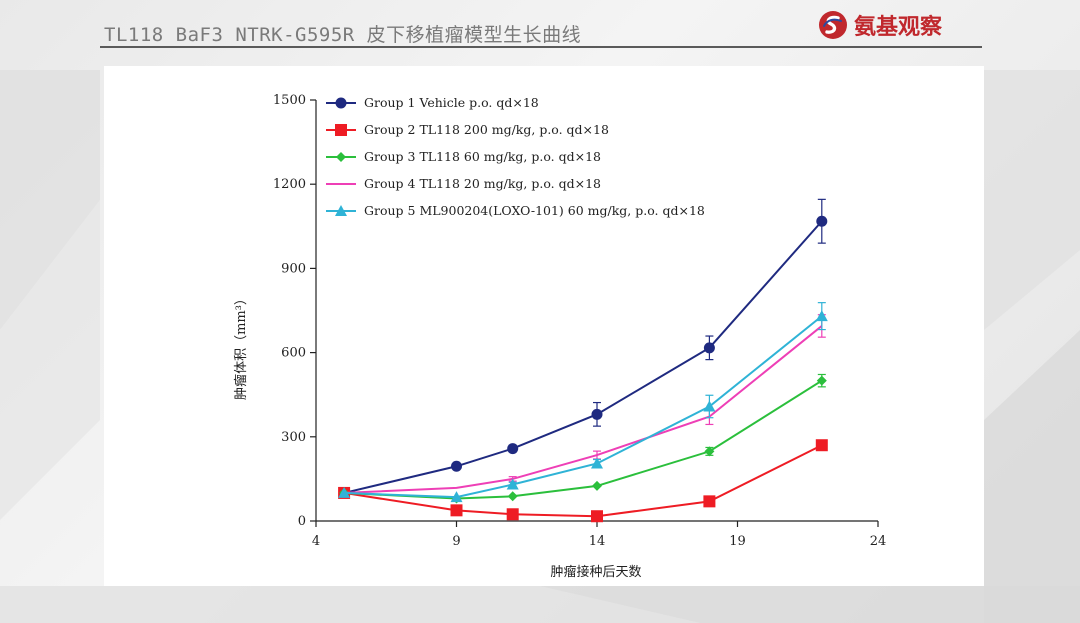 This screenshot has height=623, width=1080. I want to click on x-tick-label: 14, so click(597, 541).